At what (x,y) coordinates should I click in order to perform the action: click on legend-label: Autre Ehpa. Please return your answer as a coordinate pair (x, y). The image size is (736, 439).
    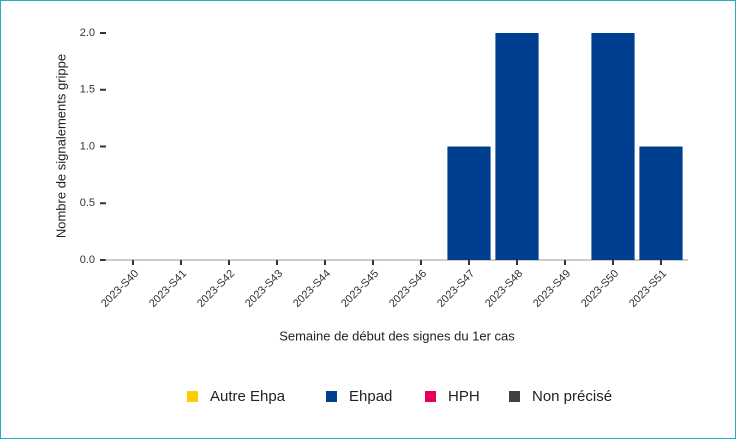
    Looking at the image, I should click on (248, 396).